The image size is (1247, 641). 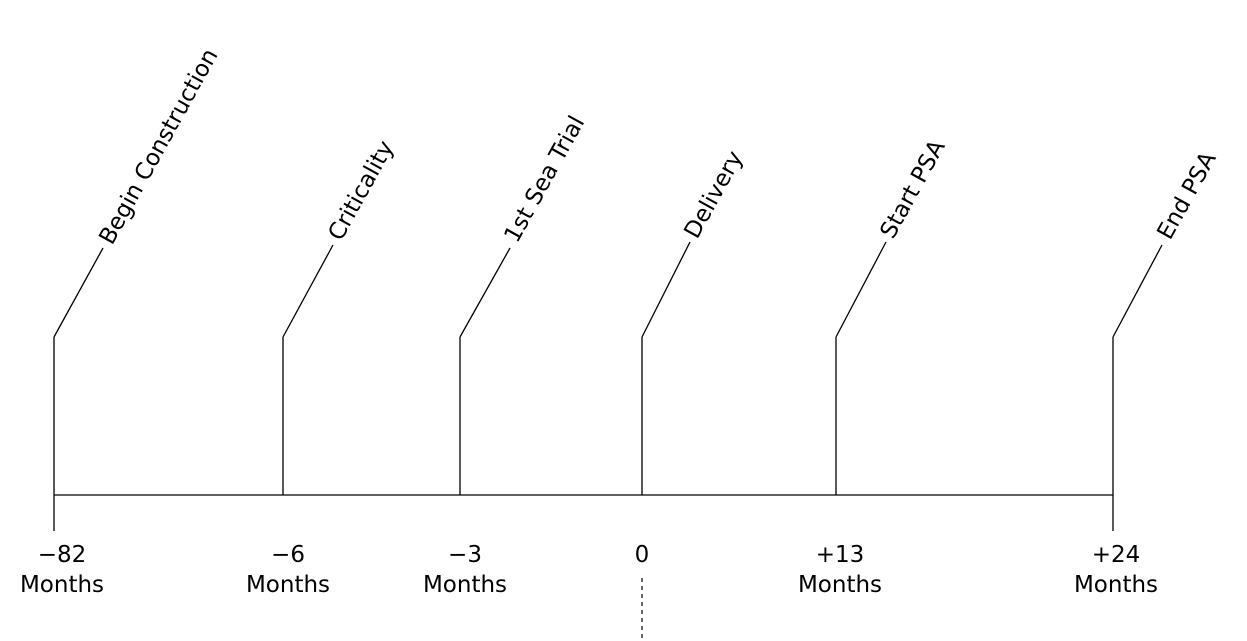 What do you see at coordinates (692, 357) in the screenshot?
I see `event-delivery: Delivery 0` at bounding box center [692, 357].